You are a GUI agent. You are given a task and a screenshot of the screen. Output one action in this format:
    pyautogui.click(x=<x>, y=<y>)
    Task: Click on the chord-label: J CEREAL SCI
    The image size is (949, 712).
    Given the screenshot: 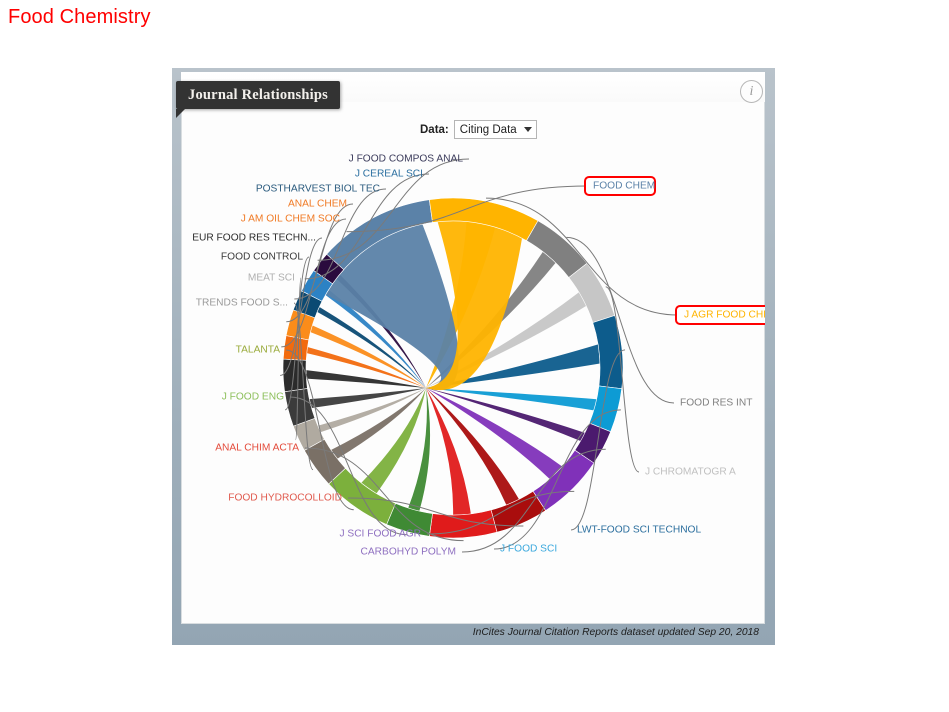 What is the action you would take?
    pyautogui.click(x=389, y=174)
    